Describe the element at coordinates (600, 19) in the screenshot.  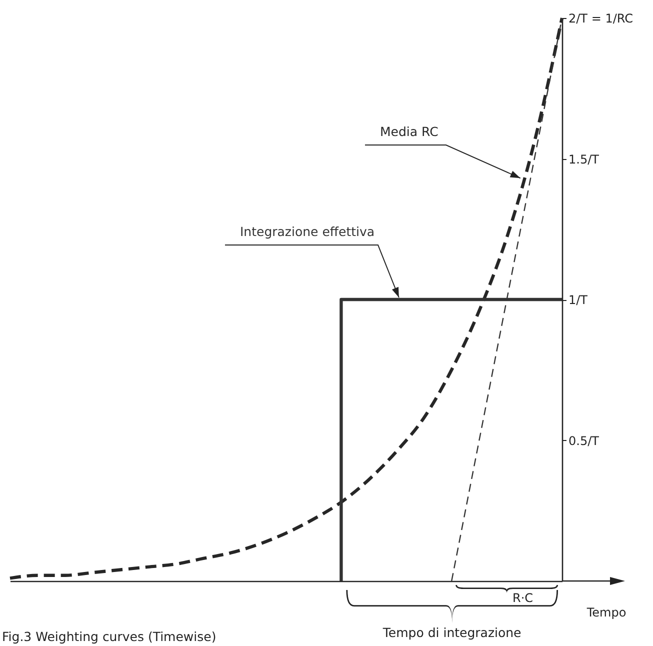
I see `y-tick-label: 2/T = 1/RC` at that location.